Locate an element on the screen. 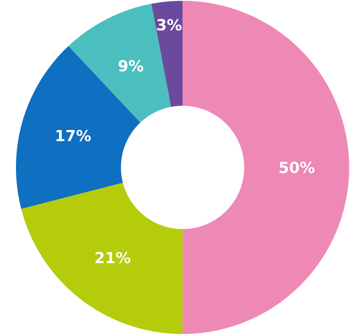 This screenshot has height=335, width=350. data-label: 9% is located at coordinates (131, 66).